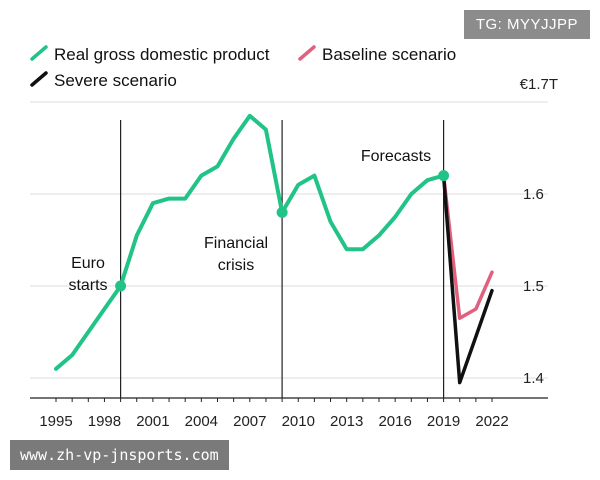 The width and height of the screenshot is (600, 480). What do you see at coordinates (533, 378) in the screenshot?
I see `y-tick-label: 1.4` at bounding box center [533, 378].